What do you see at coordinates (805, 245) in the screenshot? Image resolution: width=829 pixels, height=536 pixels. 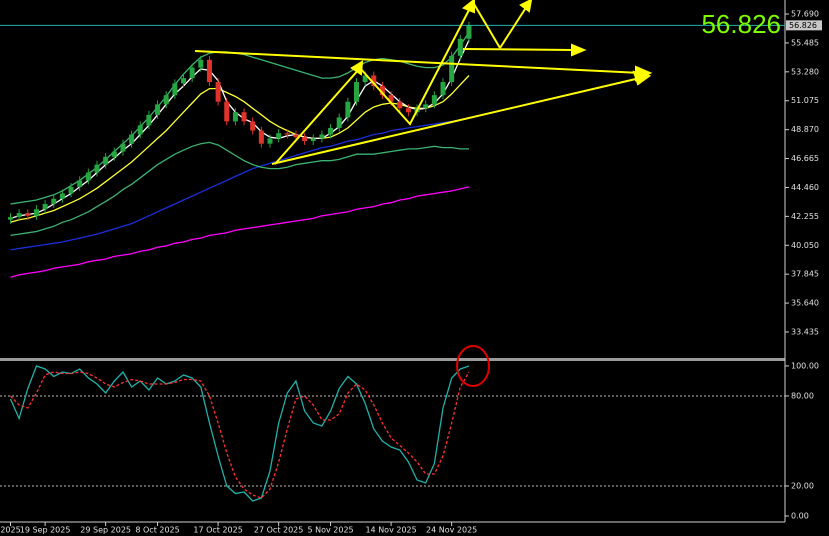 I see `y-tick-label: 40.050` at bounding box center [805, 245].